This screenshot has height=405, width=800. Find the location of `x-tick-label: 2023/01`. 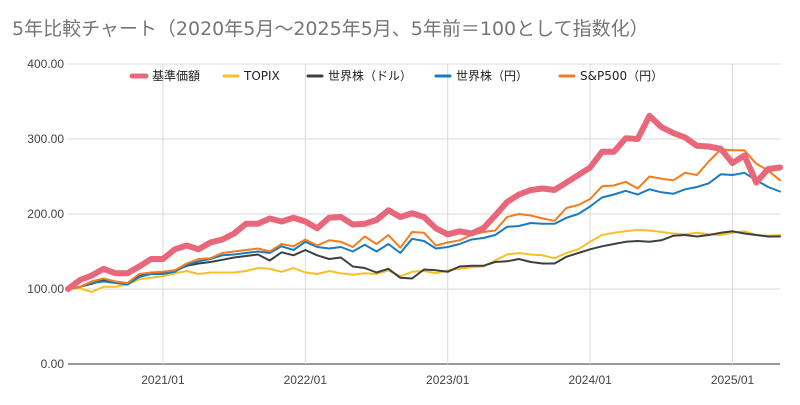

x-tick-label: 2023/01 is located at coordinates (448, 380).